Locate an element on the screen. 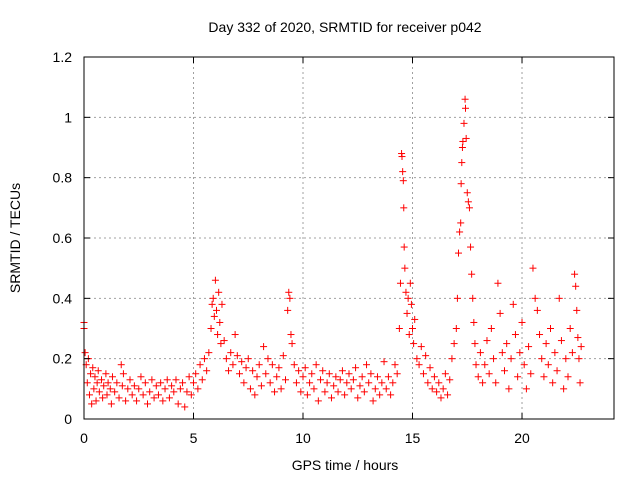 The image size is (640, 480). y-tick-label: 0.2 is located at coordinates (63, 359).